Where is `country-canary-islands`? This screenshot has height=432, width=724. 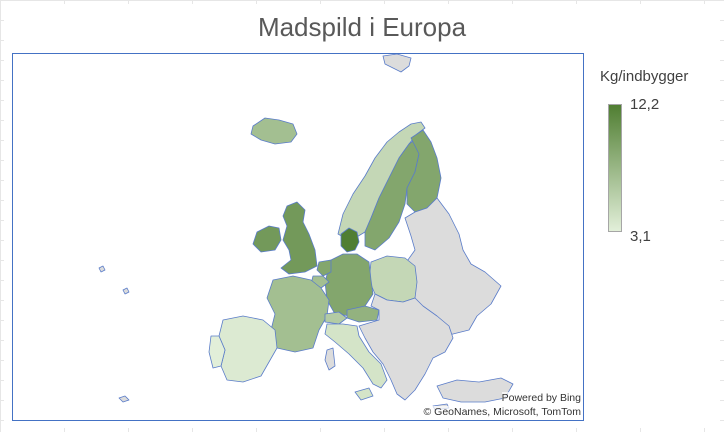
country-canary-islands is located at coordinates (124, 399).